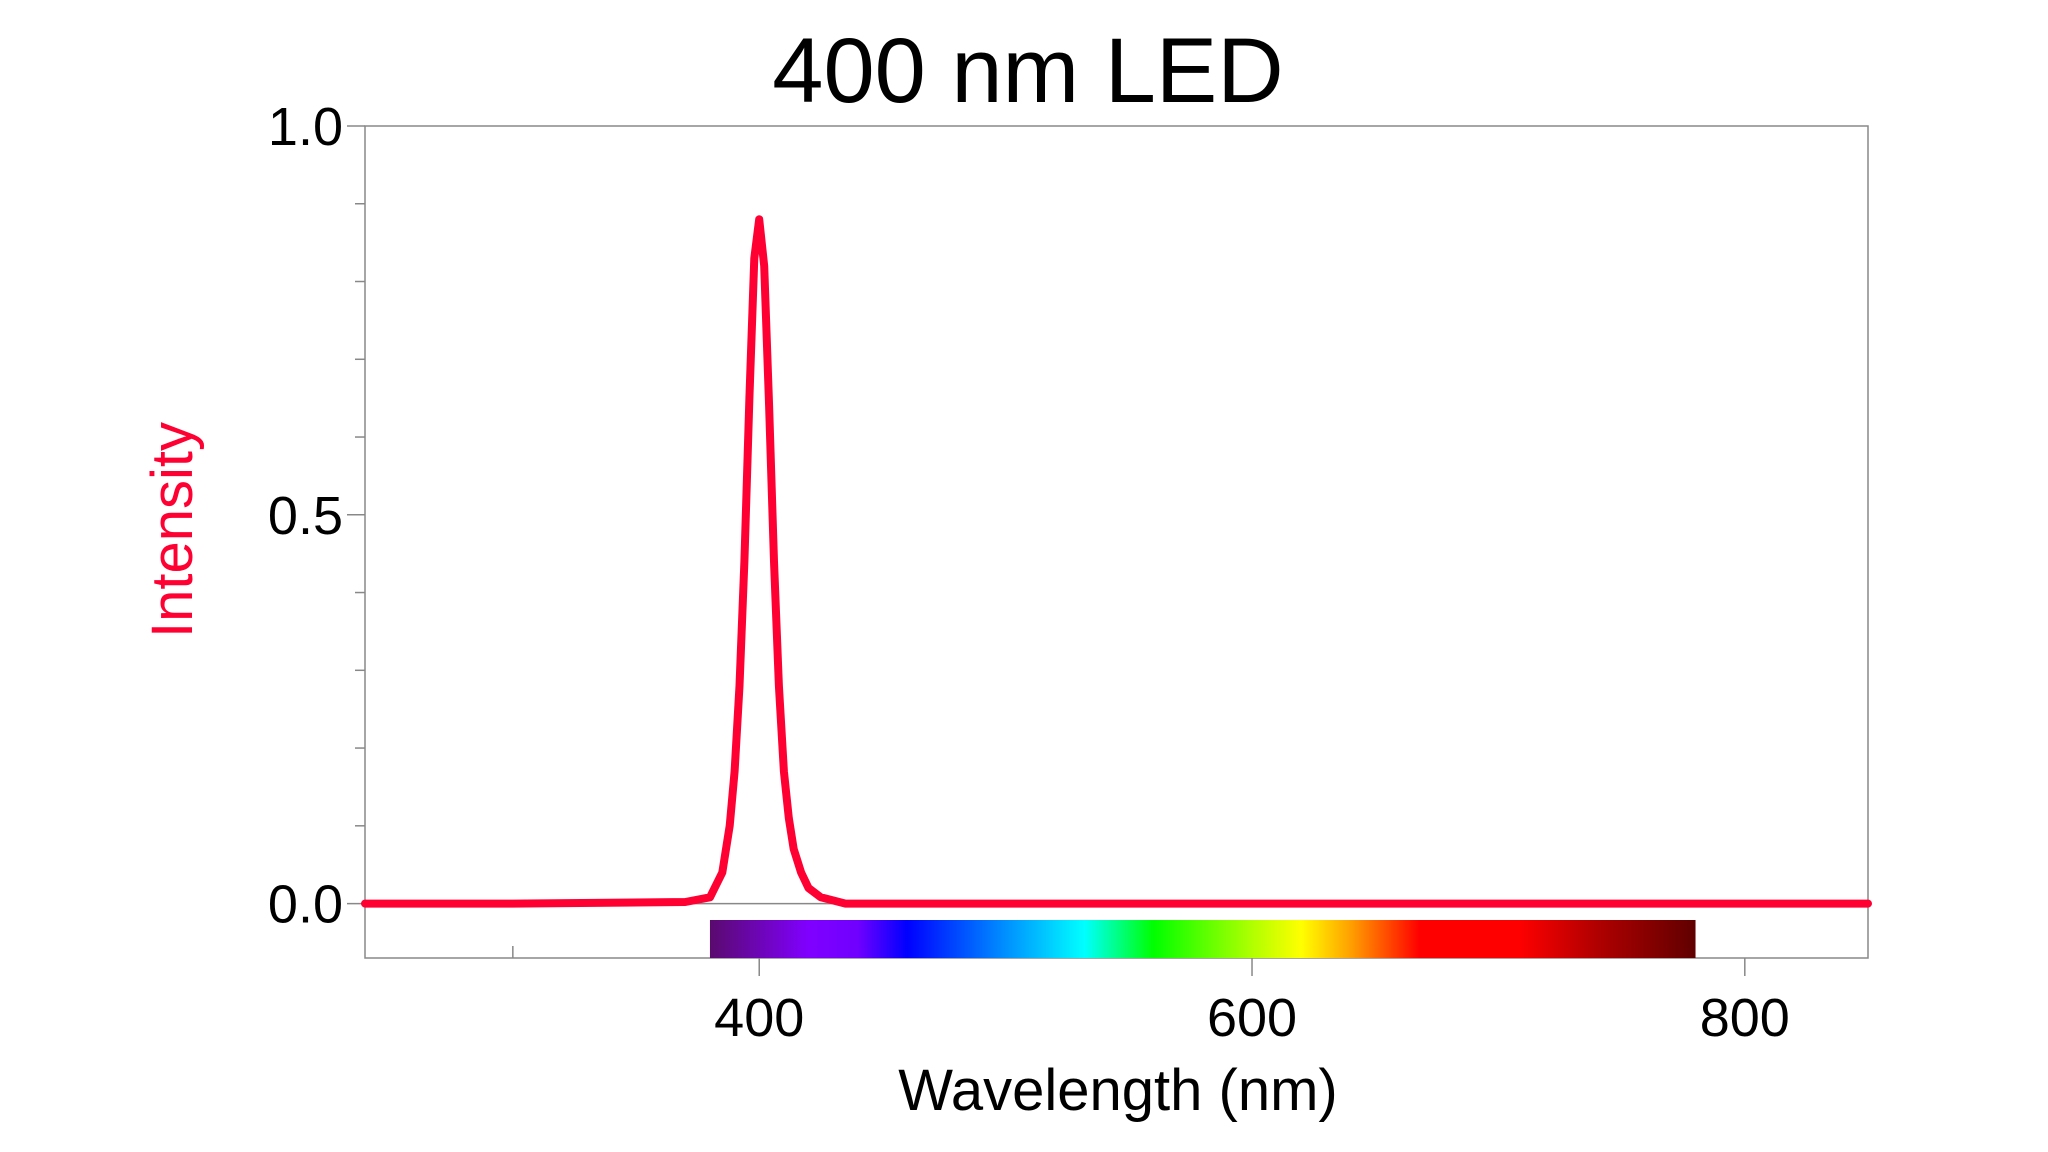  I want to click on y-tick-label: 0.5, so click(305, 516).